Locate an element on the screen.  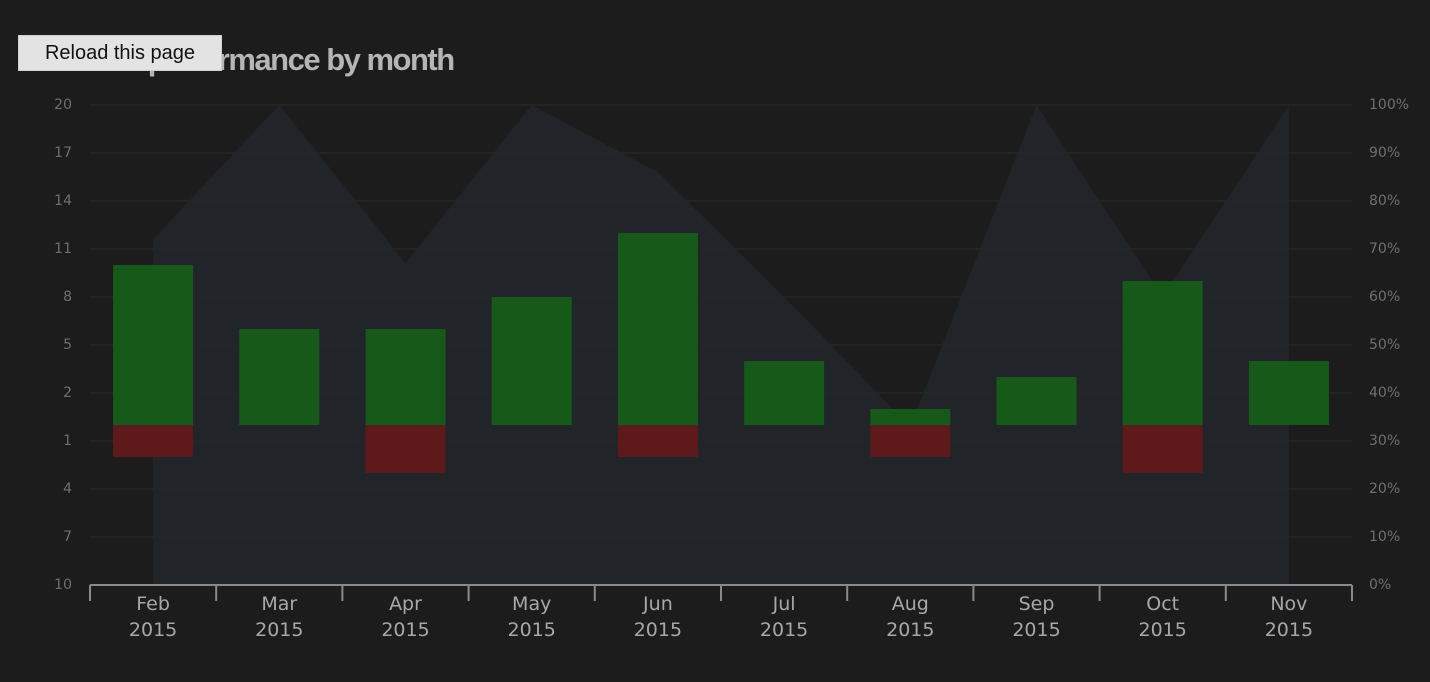
y-tick-label: 5 is located at coordinates (67, 345).